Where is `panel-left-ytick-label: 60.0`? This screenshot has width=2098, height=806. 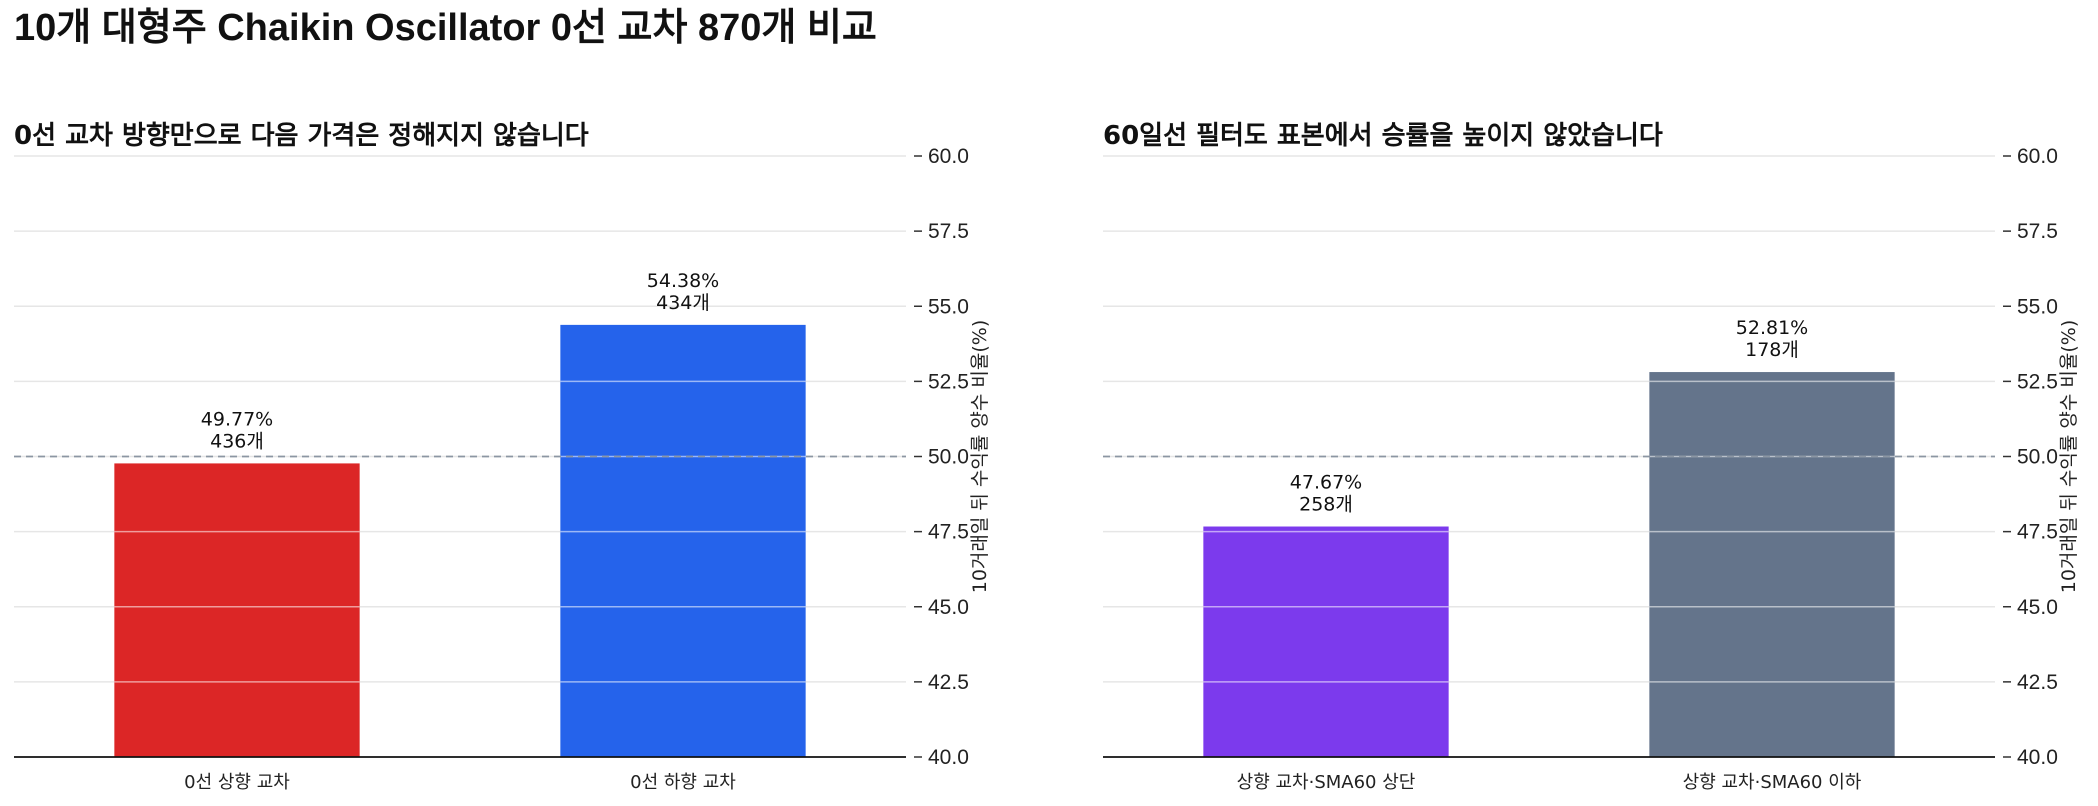 panel-left-ytick-label: 60.0 is located at coordinates (948, 156).